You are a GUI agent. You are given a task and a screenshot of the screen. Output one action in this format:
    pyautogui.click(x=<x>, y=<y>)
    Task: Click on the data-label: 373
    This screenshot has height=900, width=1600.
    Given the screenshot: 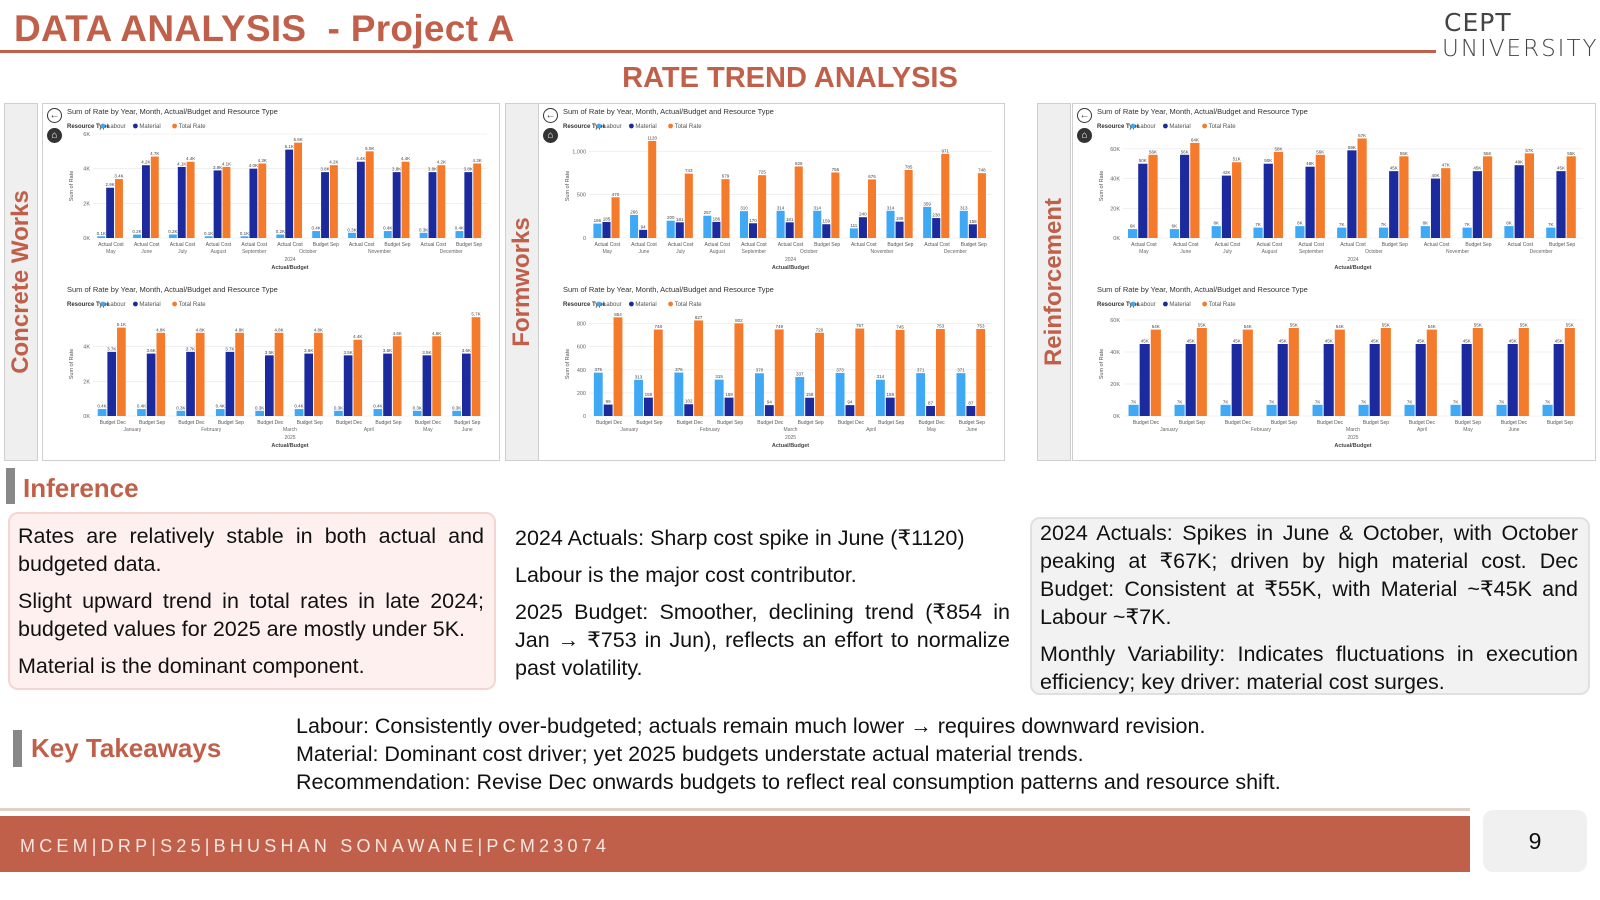 What is the action you would take?
    pyautogui.click(x=840, y=369)
    